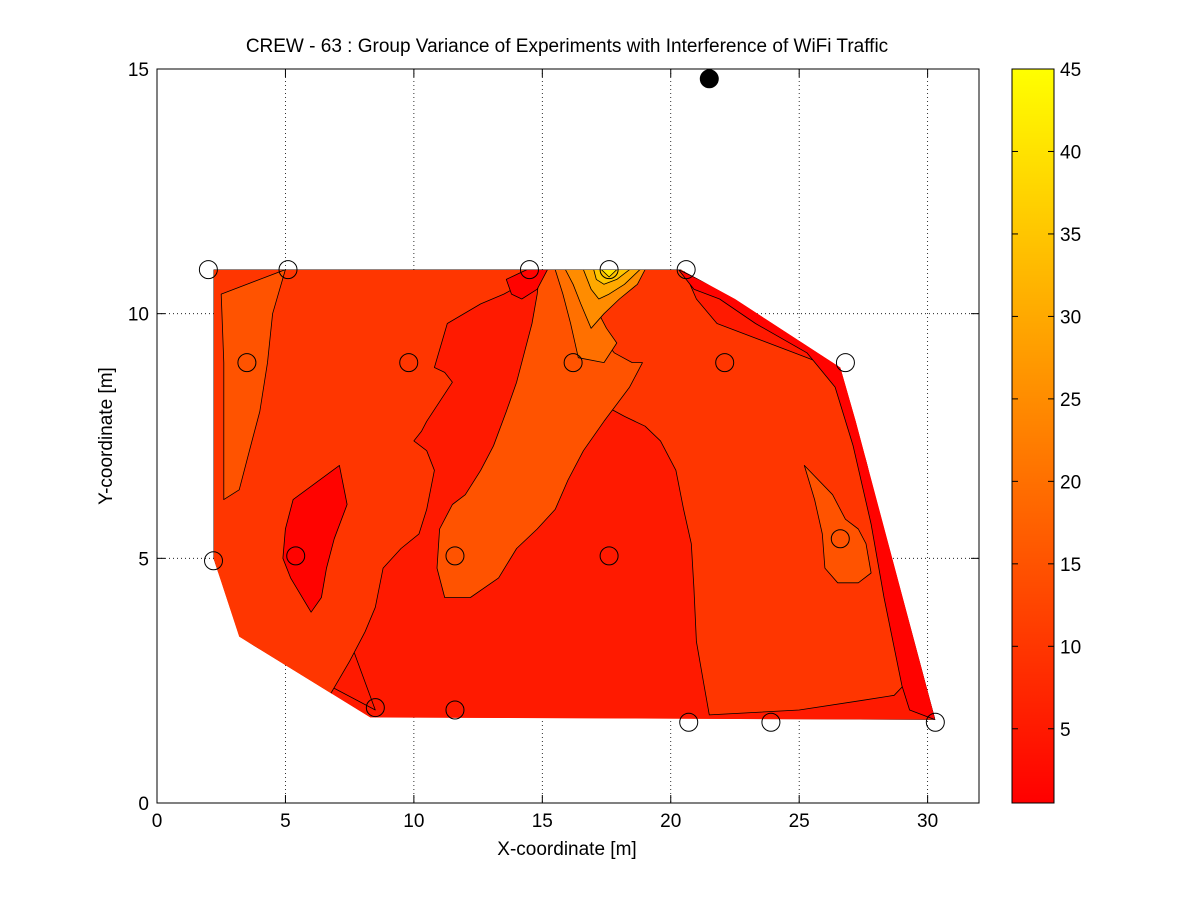  Describe the element at coordinates (285, 821) in the screenshot. I see `x-tick-label: 5` at that location.